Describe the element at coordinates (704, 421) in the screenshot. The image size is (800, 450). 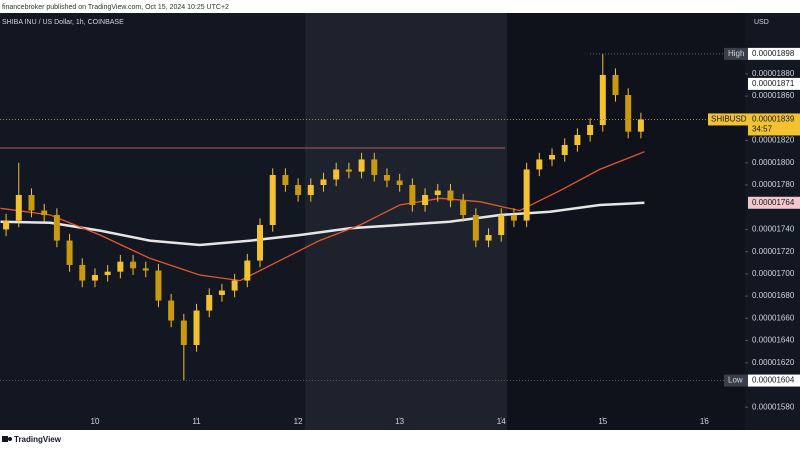
I see `x-tick-label: 16` at that location.